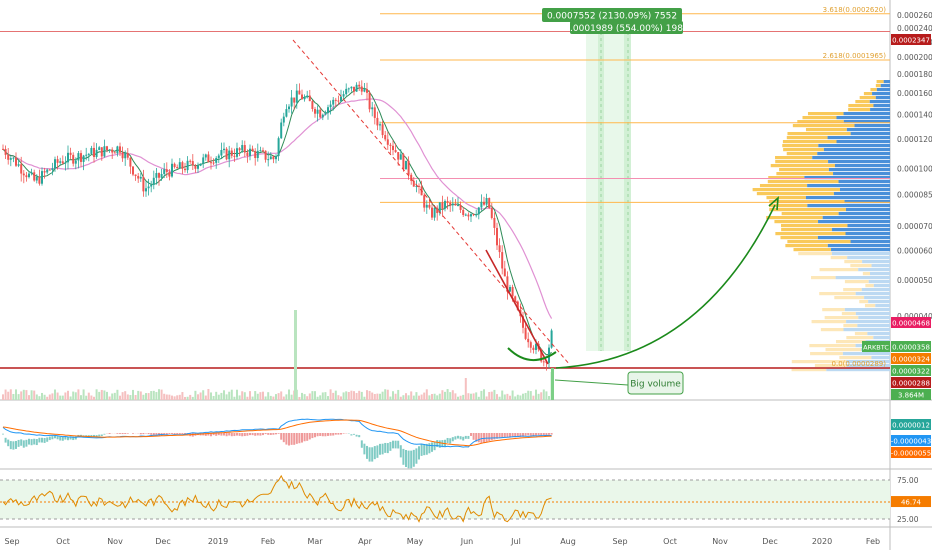 The width and height of the screenshot is (932, 554). I want to click on time-tick: Nov, so click(720, 541).